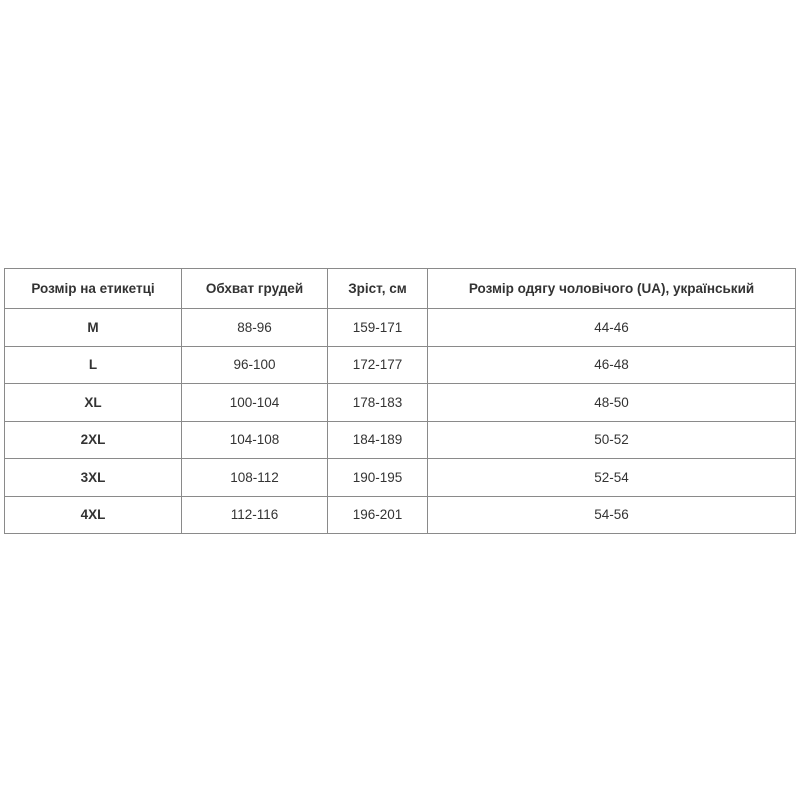 This screenshot has height=800, width=800. What do you see at coordinates (254, 288) in the screenshot?
I see `header-chest: Обхват грудей` at bounding box center [254, 288].